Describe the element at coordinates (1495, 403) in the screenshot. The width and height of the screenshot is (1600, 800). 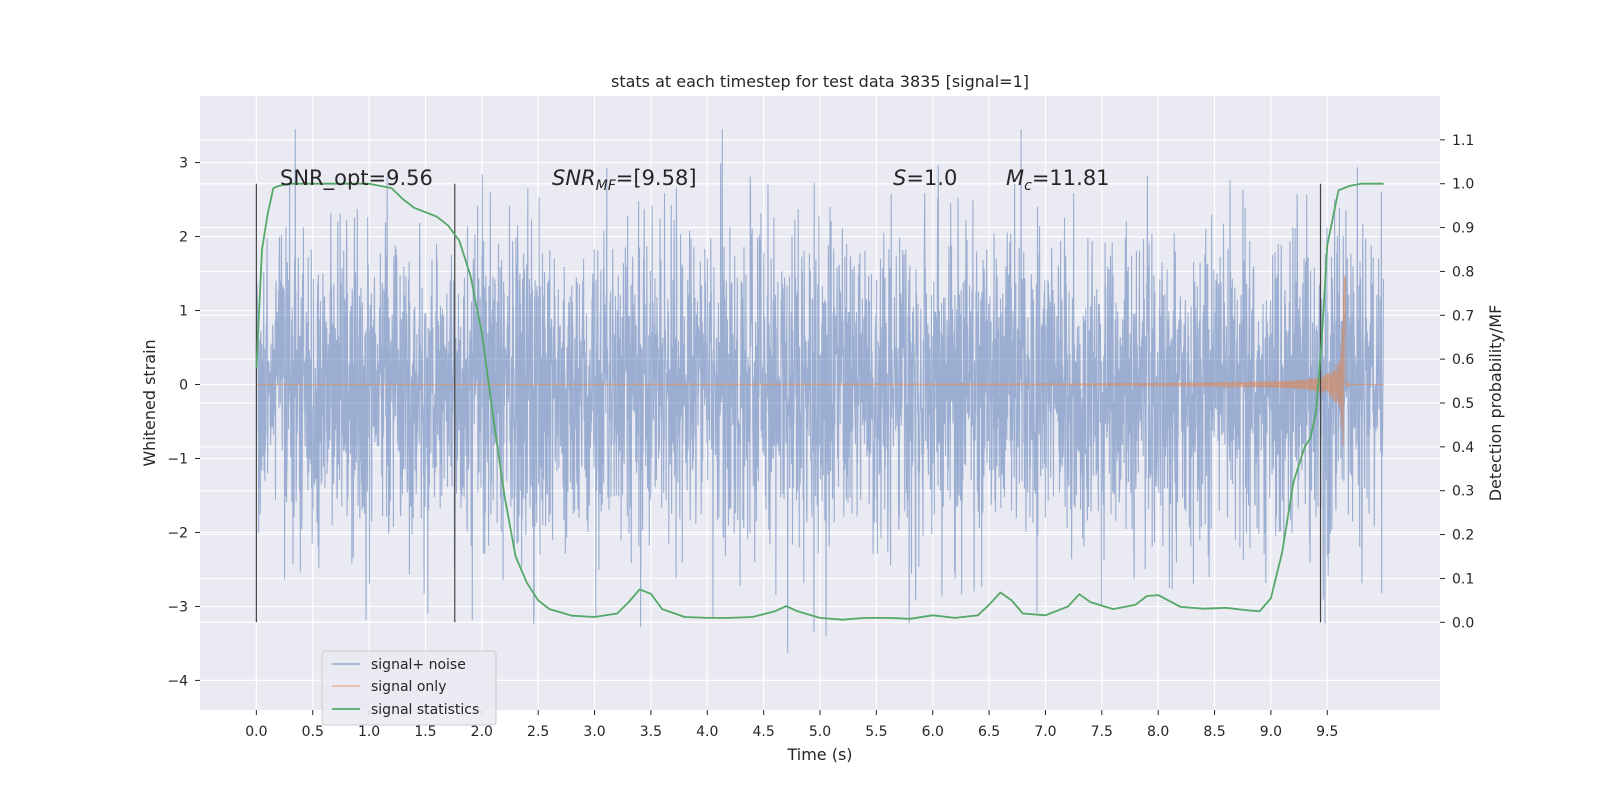
I see `y2-axis-label: Detection probability/MF` at that location.